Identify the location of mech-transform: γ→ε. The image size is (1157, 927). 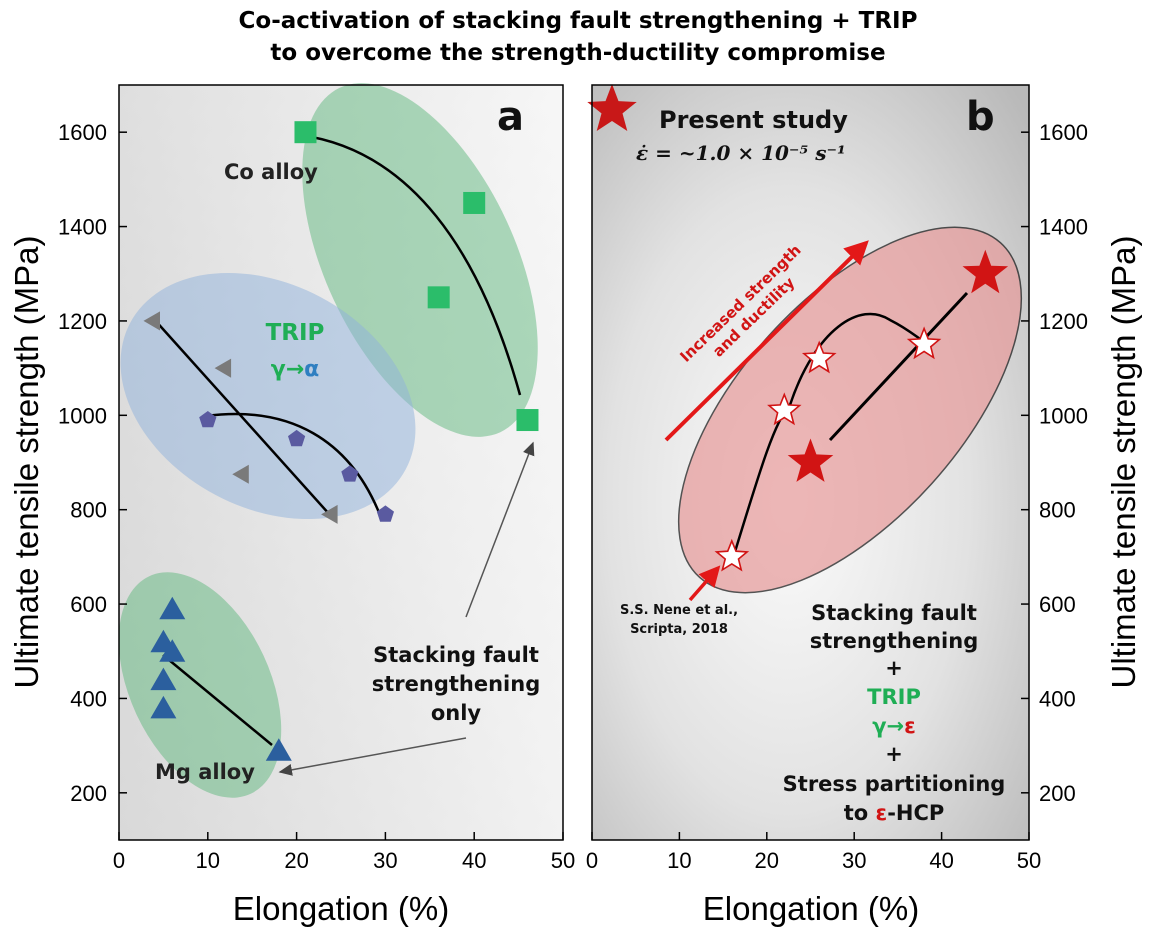
(894, 726).